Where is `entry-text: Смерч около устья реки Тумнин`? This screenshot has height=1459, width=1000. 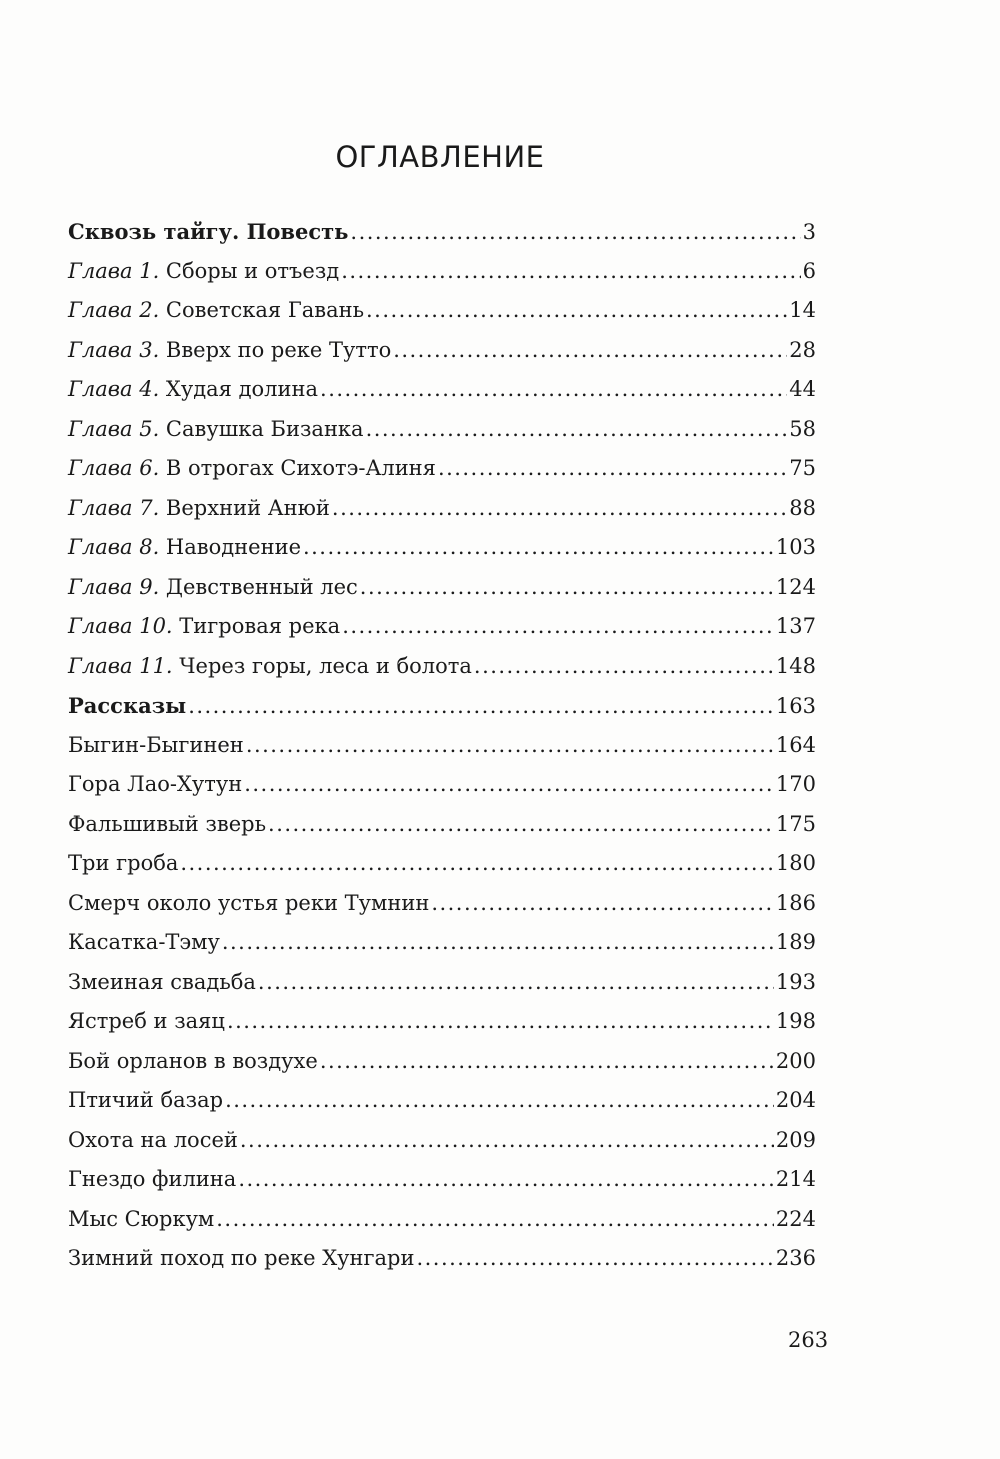
entry-text: Смерч около устья реки Тумнин is located at coordinates (249, 902).